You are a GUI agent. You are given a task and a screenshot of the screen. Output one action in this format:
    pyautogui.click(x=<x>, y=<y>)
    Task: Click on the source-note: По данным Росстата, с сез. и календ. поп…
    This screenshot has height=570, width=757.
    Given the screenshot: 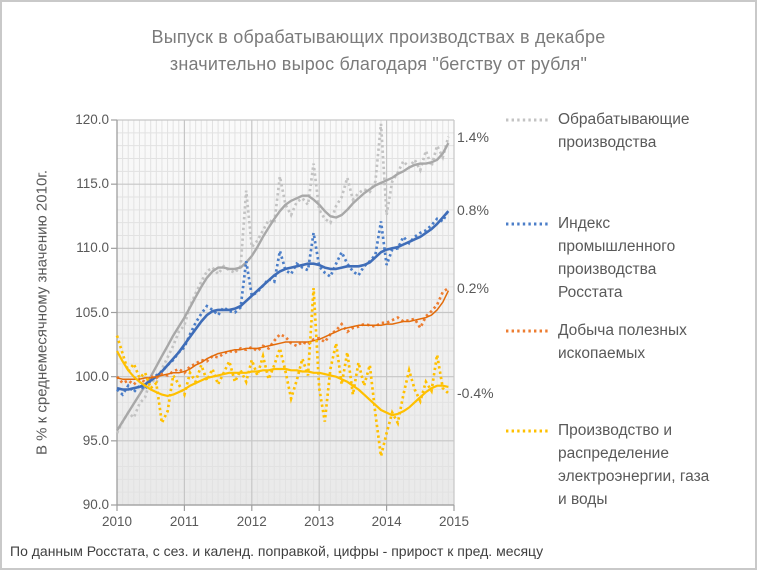 What is the action you would take?
    pyautogui.click(x=277, y=551)
    